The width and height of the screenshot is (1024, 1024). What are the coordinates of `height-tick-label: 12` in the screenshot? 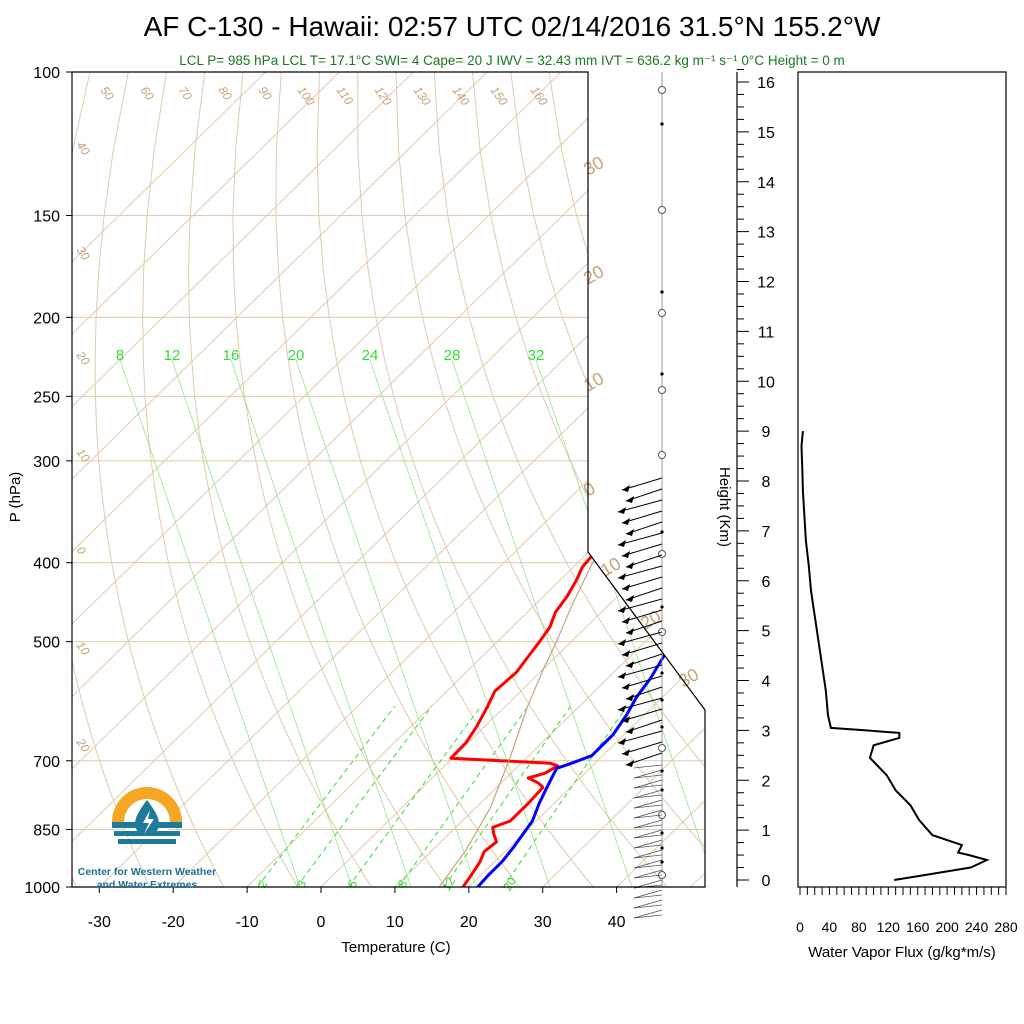 It's located at (766, 283).